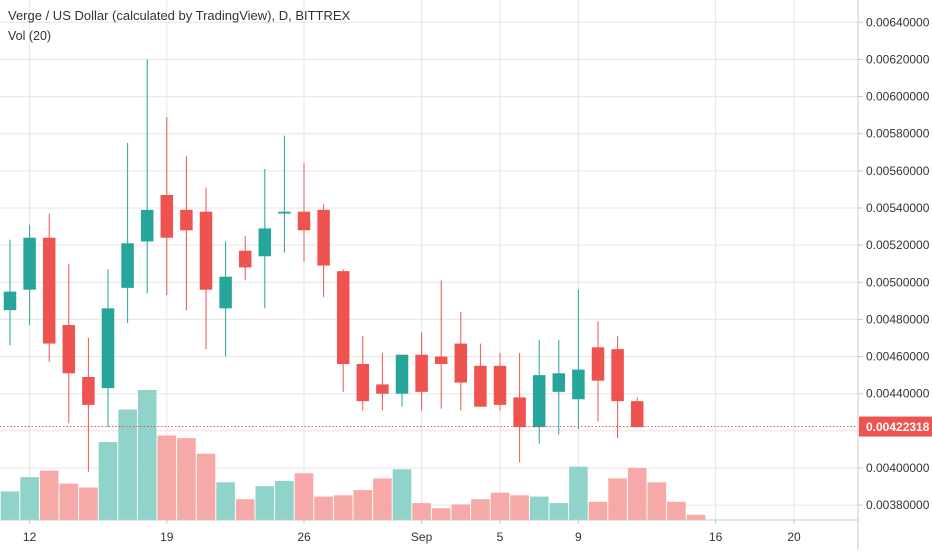 The image size is (932, 555). Describe the element at coordinates (30, 36) in the screenshot. I see `volume-indicator-label: Vol (20)` at that location.